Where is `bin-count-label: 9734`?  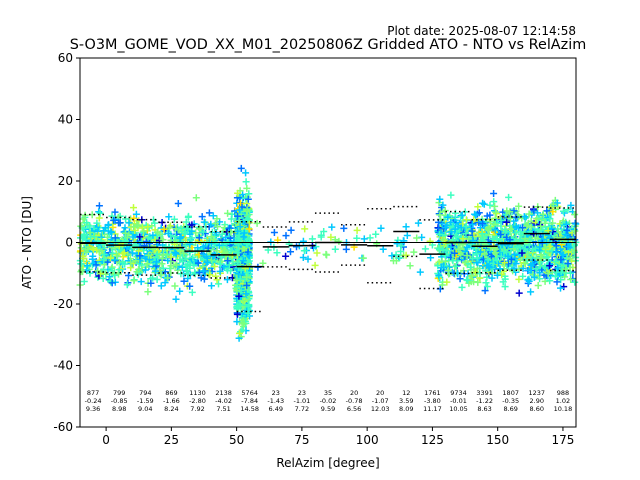 bin-count-label: 9734 is located at coordinates (458, 393).